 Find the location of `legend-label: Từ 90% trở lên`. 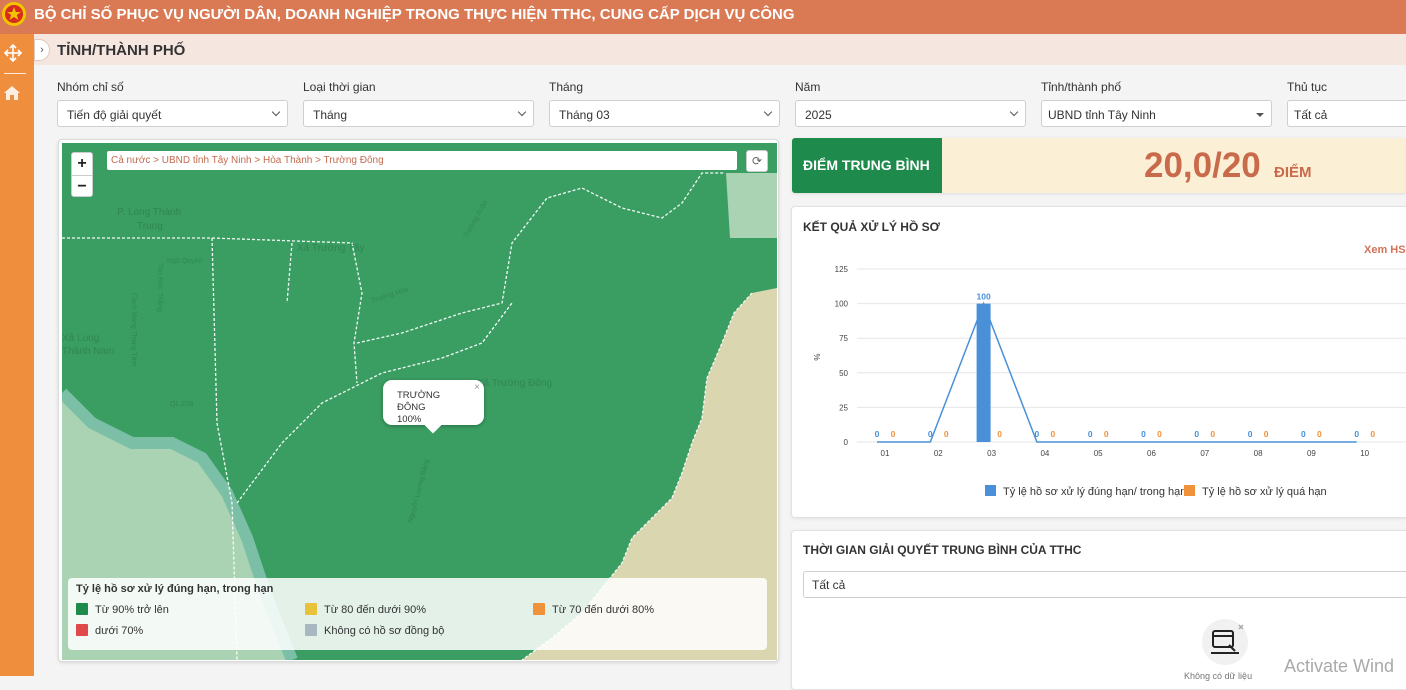

legend-label: Từ 90% trở lên is located at coordinates (132, 610).